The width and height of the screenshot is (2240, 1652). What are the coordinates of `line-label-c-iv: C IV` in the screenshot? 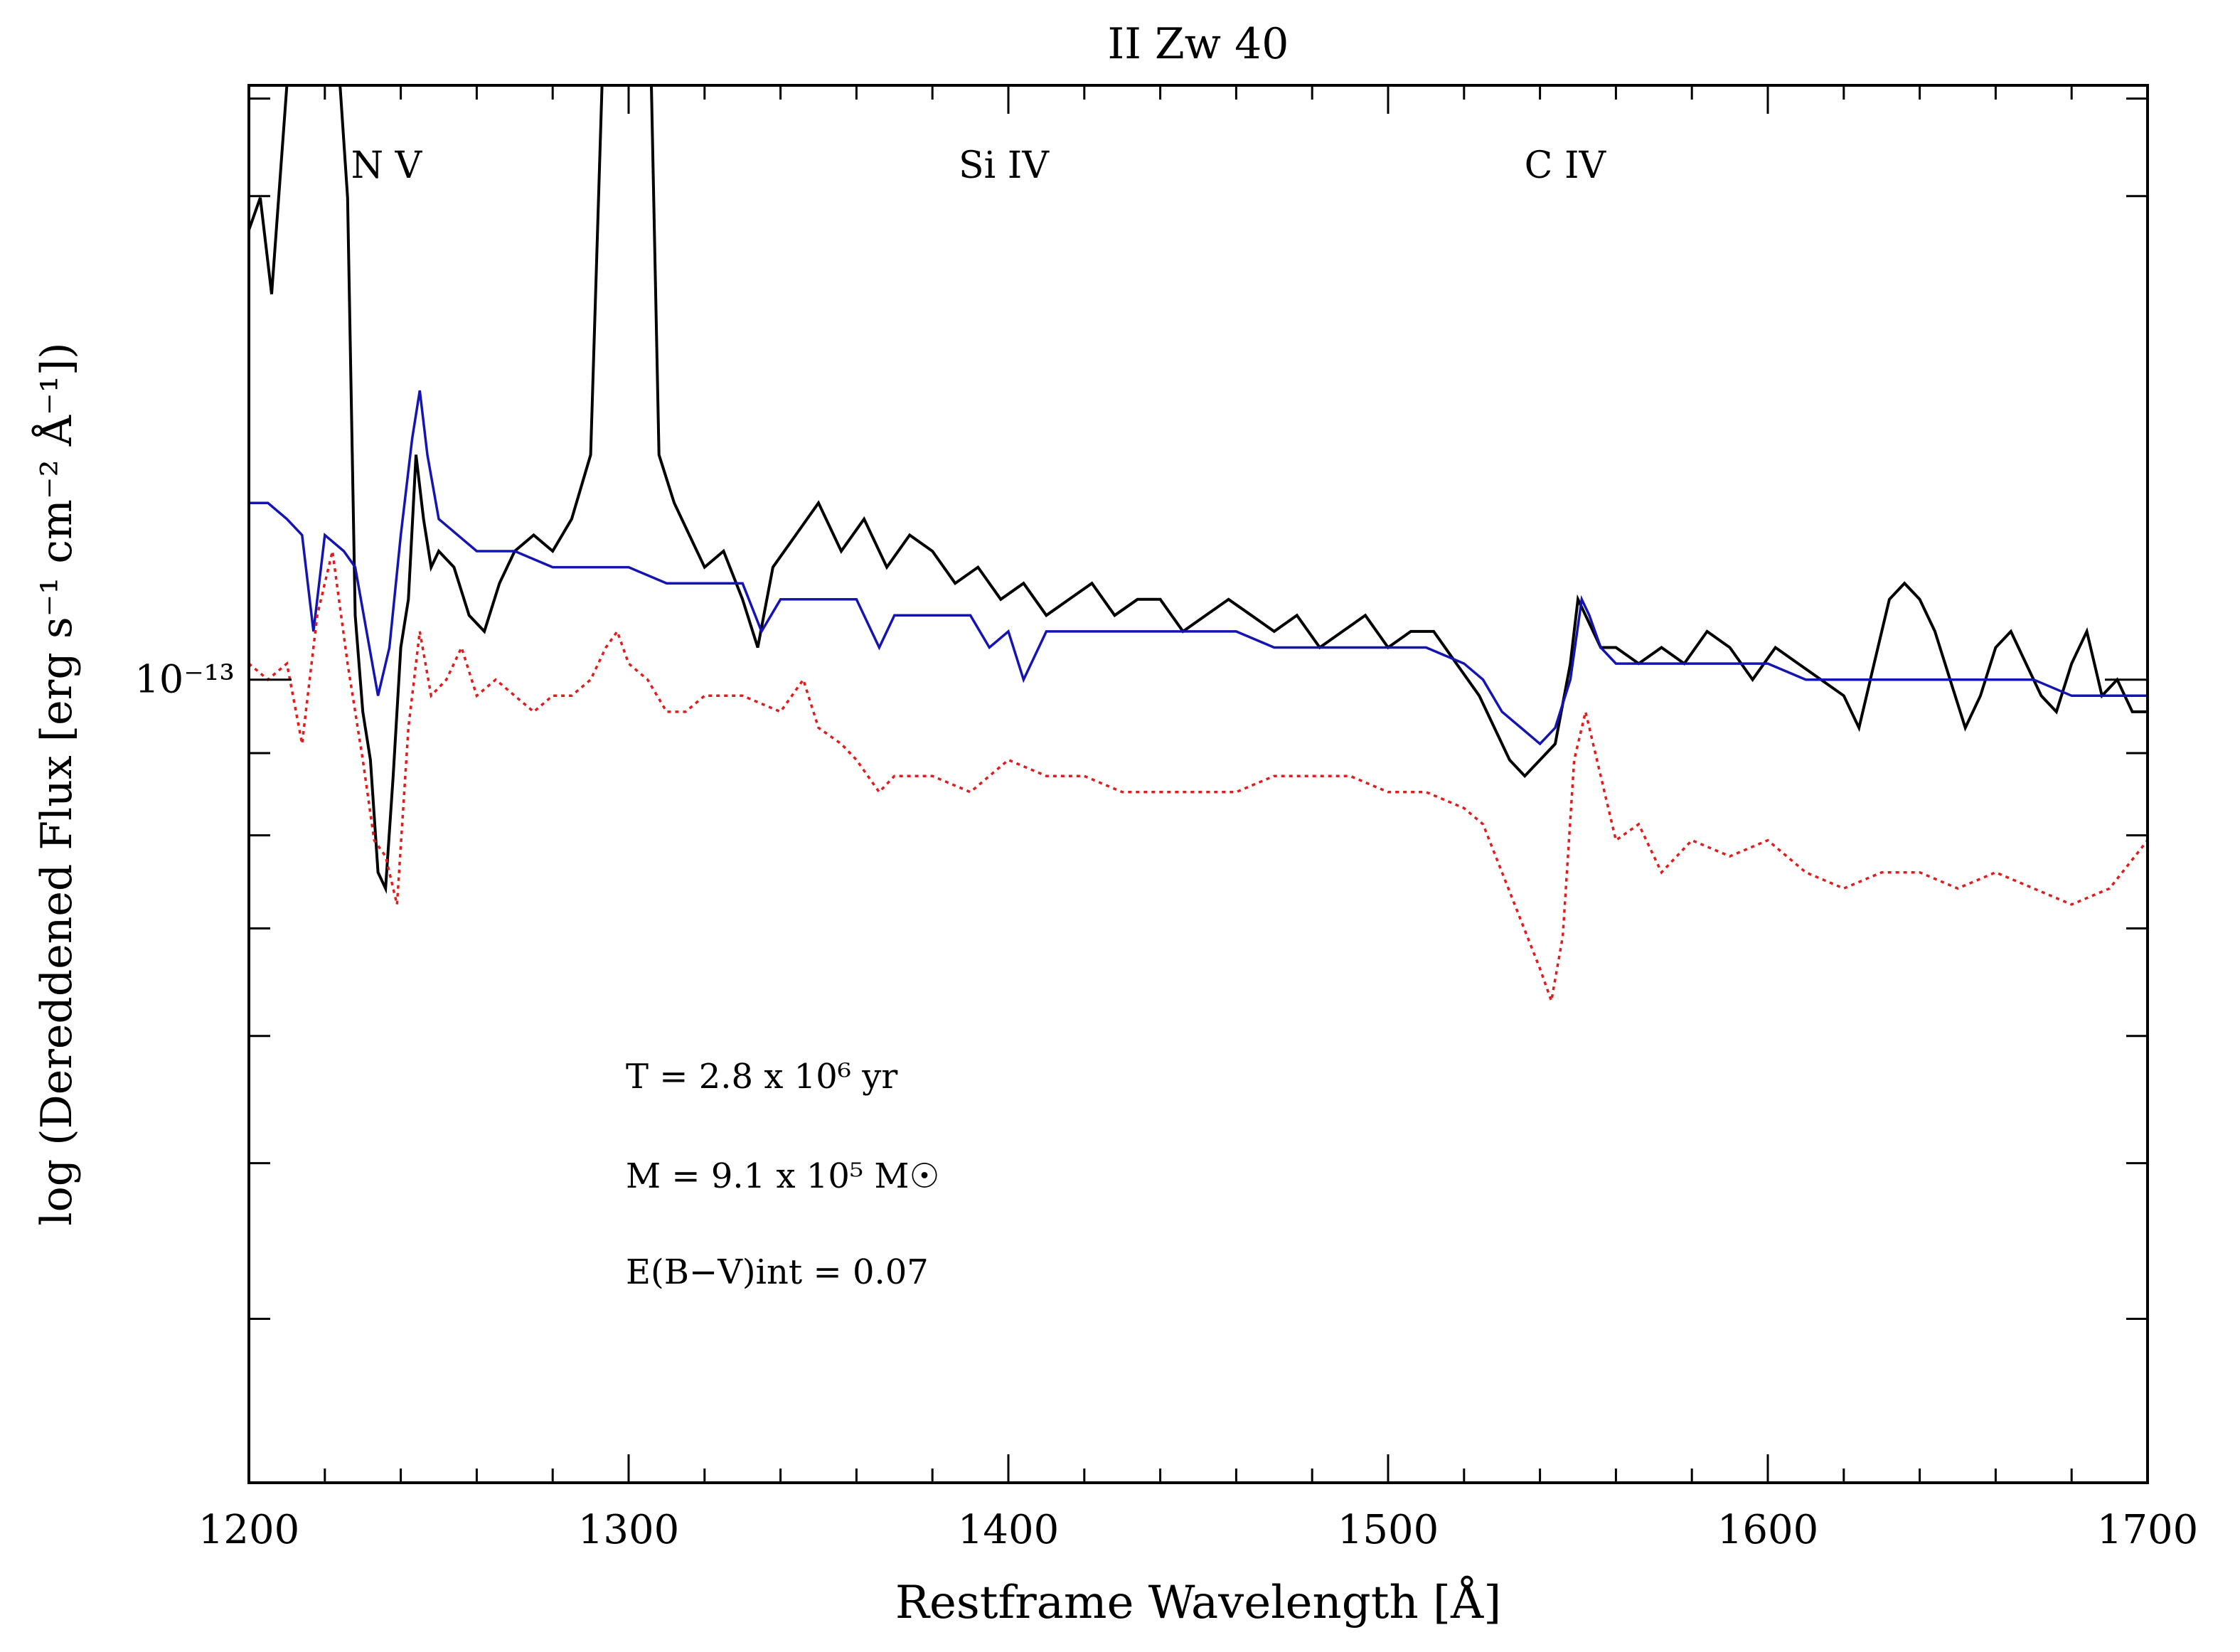 It's located at (1566, 165).